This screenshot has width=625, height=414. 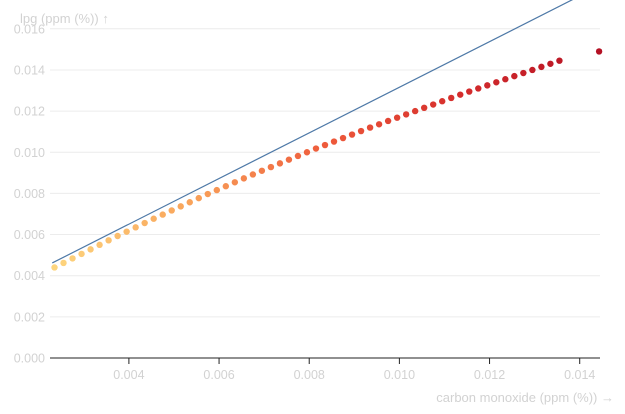 I want to click on y-tick-label: 0.014, so click(x=29, y=70).